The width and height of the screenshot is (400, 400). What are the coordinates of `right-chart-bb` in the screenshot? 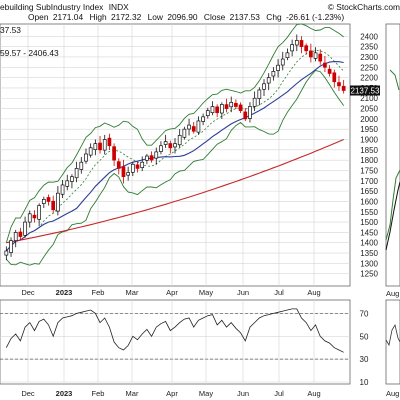 It's located at (392, 205).